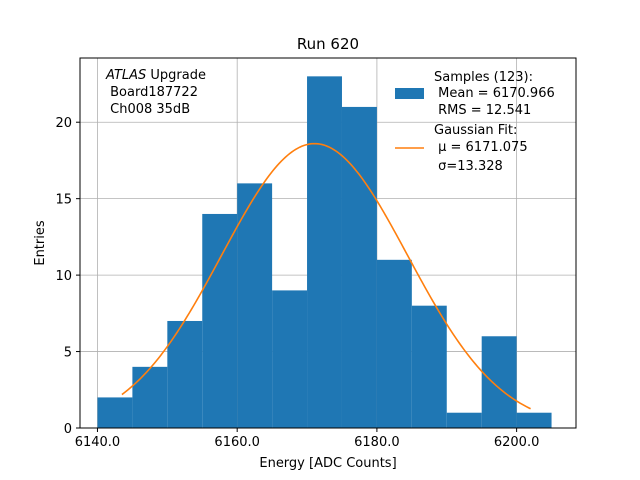  Describe the element at coordinates (483, 77) in the screenshot. I see `legend-hist-line-1: Samples (123):` at that location.